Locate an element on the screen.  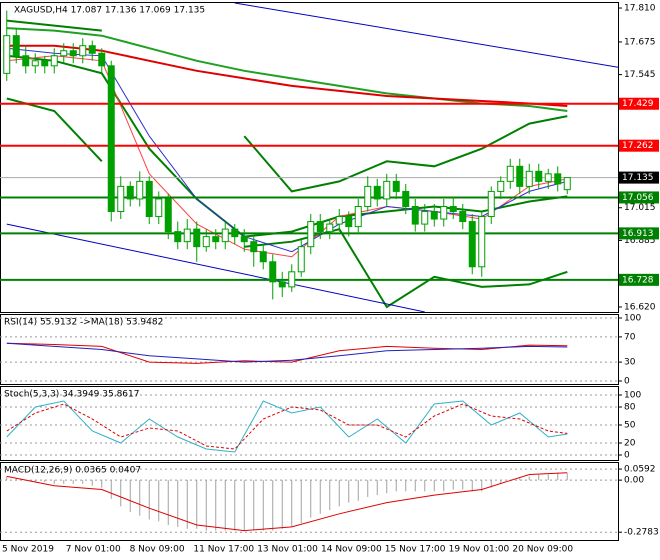
price-label-box is located at coordinates (639, 177).